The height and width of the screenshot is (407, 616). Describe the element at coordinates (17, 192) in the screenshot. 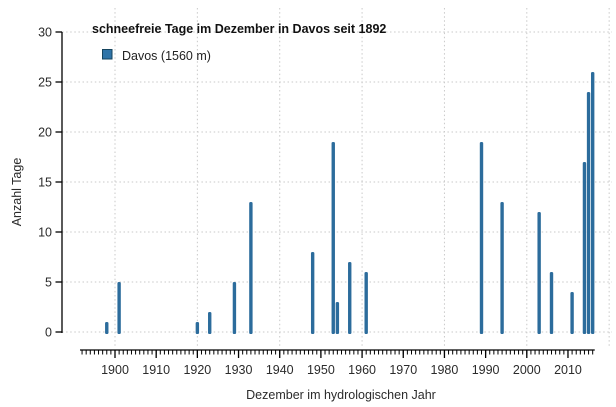

I see `y-axis-label: Anzahl Tage` at that location.